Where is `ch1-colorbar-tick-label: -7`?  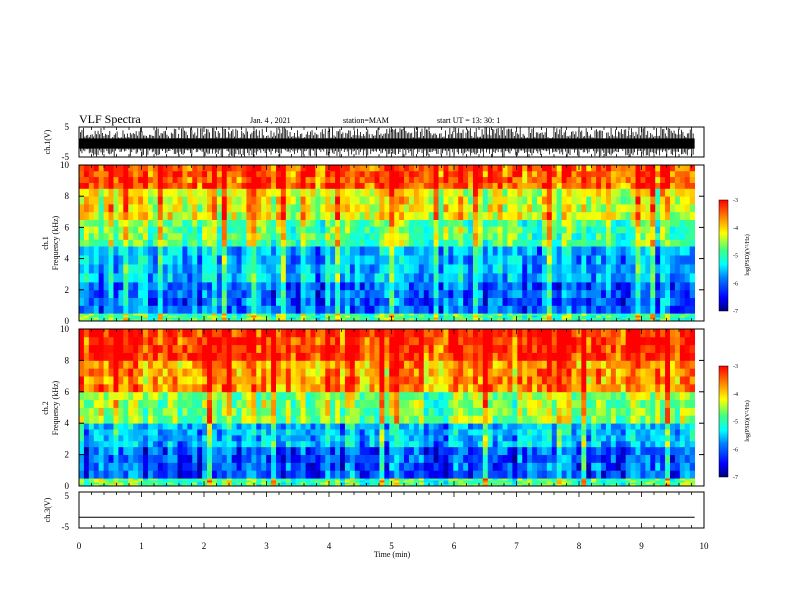
ch1-colorbar-tick-label: -7 is located at coordinates (735, 312).